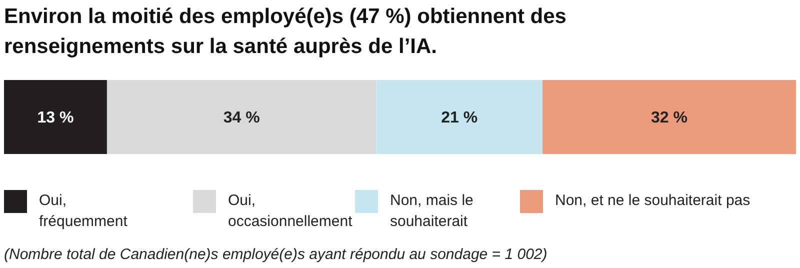  I want to click on legend-label: Oui, fréquemment, so click(83, 211).